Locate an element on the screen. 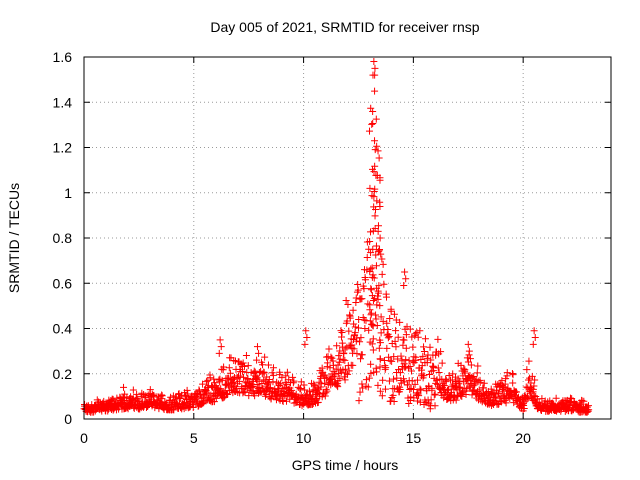 The height and width of the screenshot is (480, 640). x-axis-label: GPS time / hours is located at coordinates (345, 465).